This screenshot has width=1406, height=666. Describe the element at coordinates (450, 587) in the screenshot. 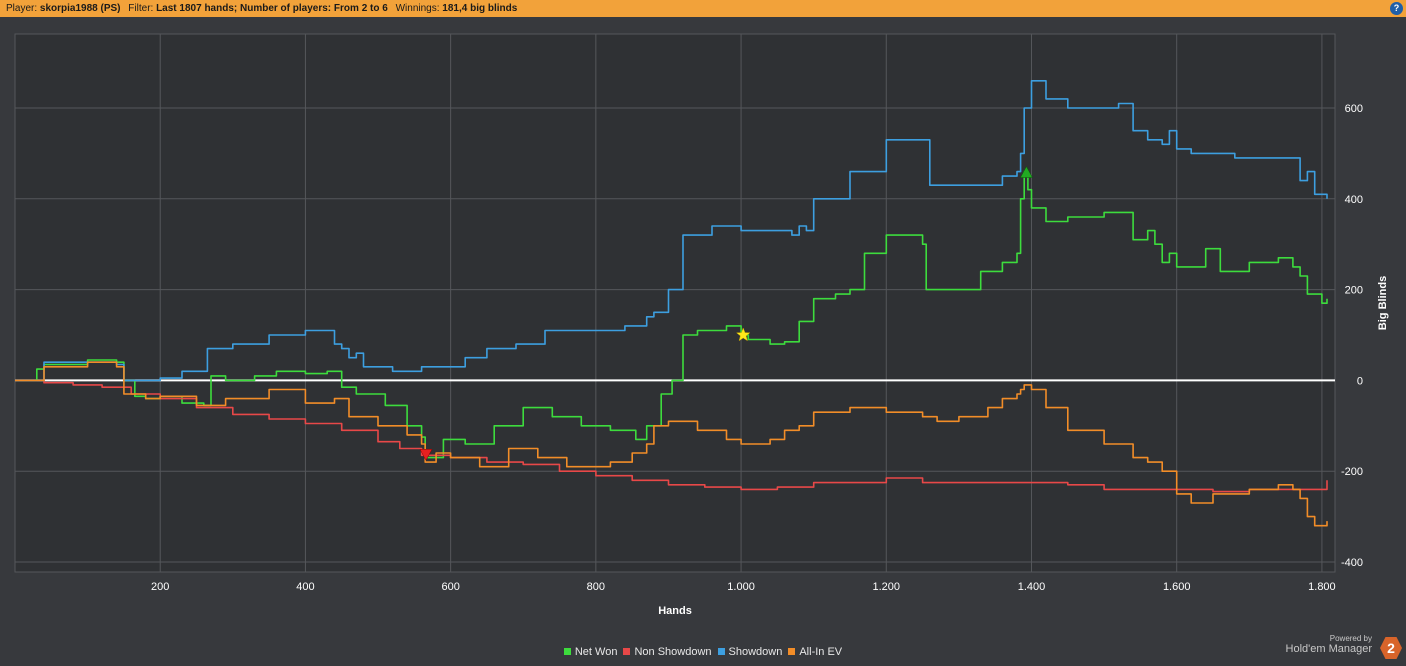

I see `x-tick-label: 600` at that location.